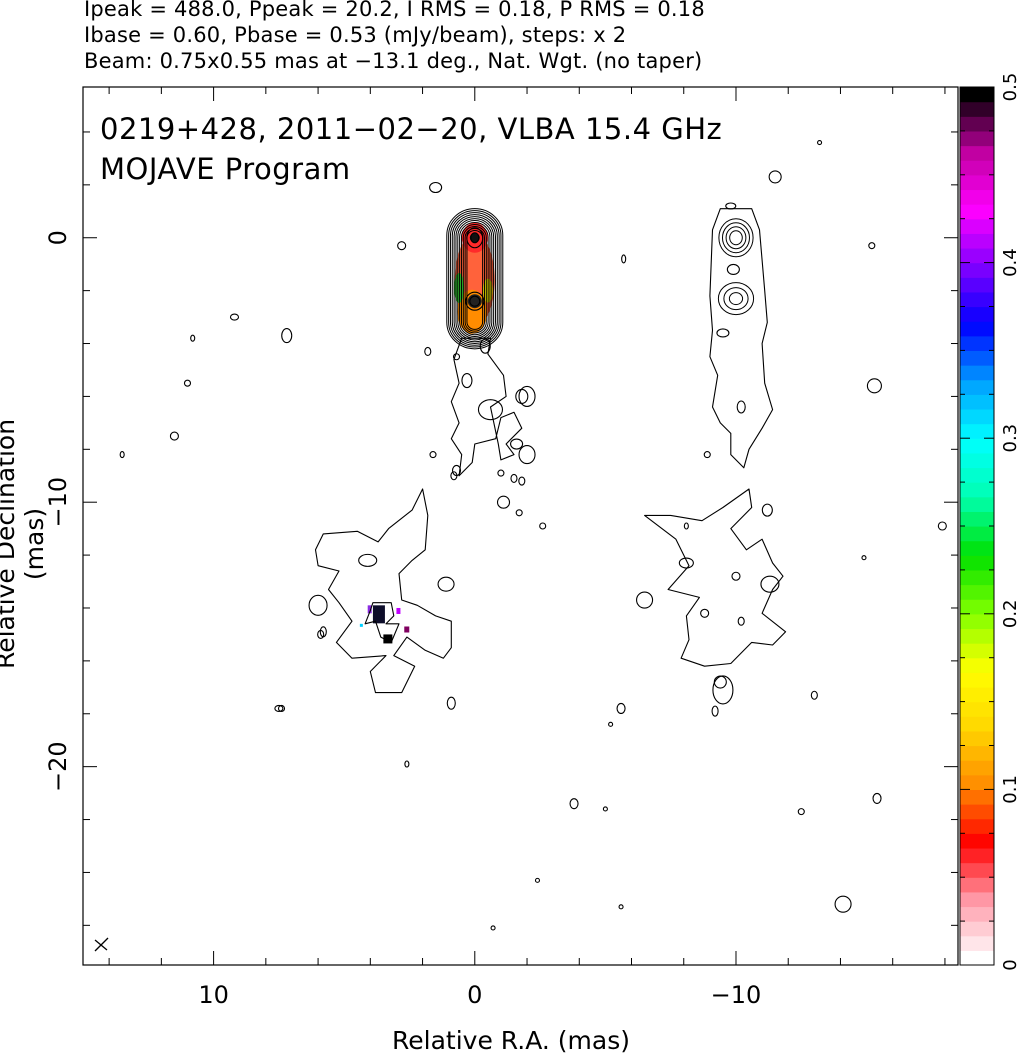 This screenshot has height=1060, width=1022. Describe the element at coordinates (1010, 87) in the screenshot. I see `colorbar-tick-label: 0.5` at that location.